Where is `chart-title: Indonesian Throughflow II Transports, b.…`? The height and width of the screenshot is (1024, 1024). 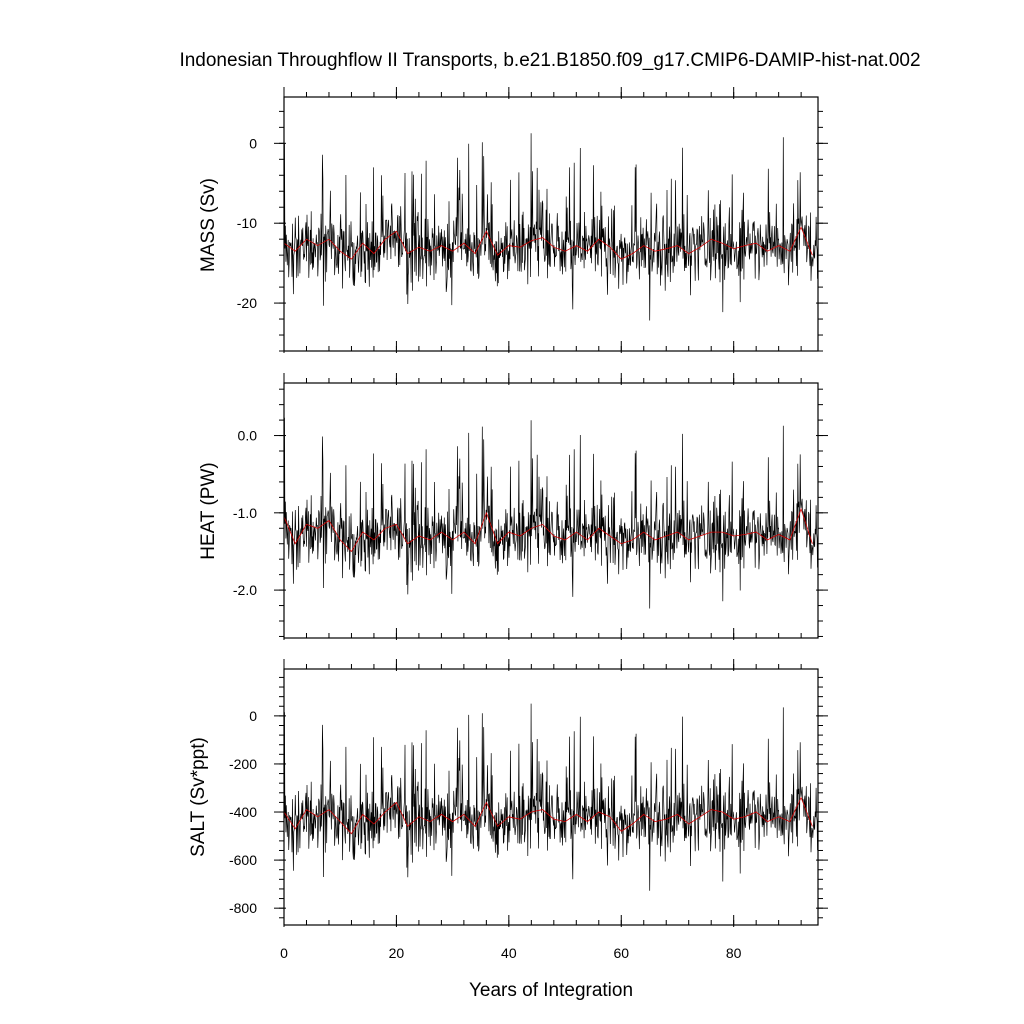
chart-title: Indonesian Throughflow II Transports, b.… is located at coordinates (549, 60).